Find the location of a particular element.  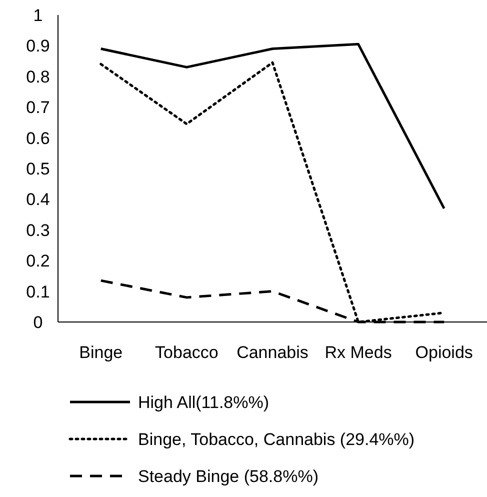

legend-label: Steady Binge (58.8%%) is located at coordinates (228, 476).